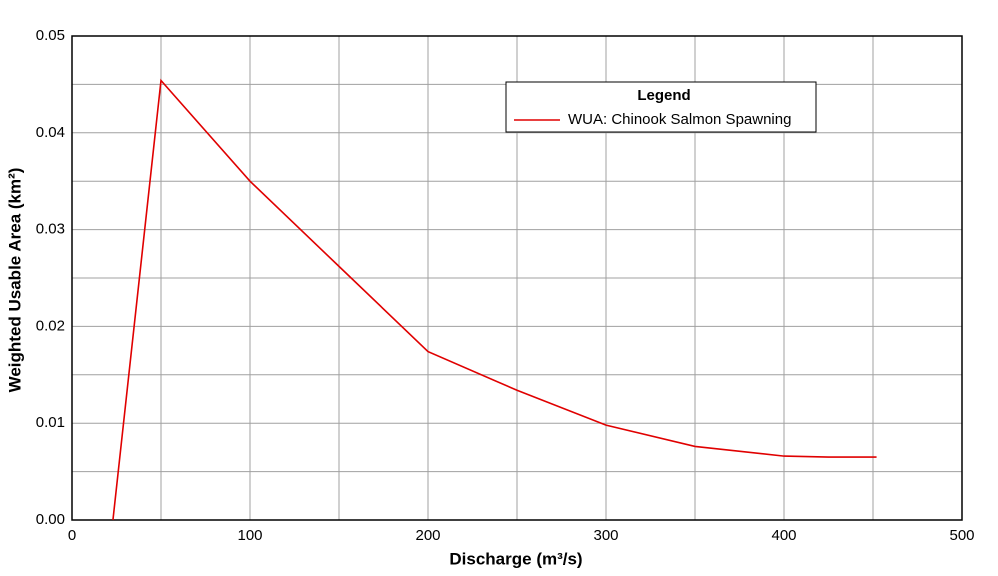 This screenshot has width=998, height=576. Describe the element at coordinates (50, 422) in the screenshot. I see `y-tick-label: 0.01` at that location.